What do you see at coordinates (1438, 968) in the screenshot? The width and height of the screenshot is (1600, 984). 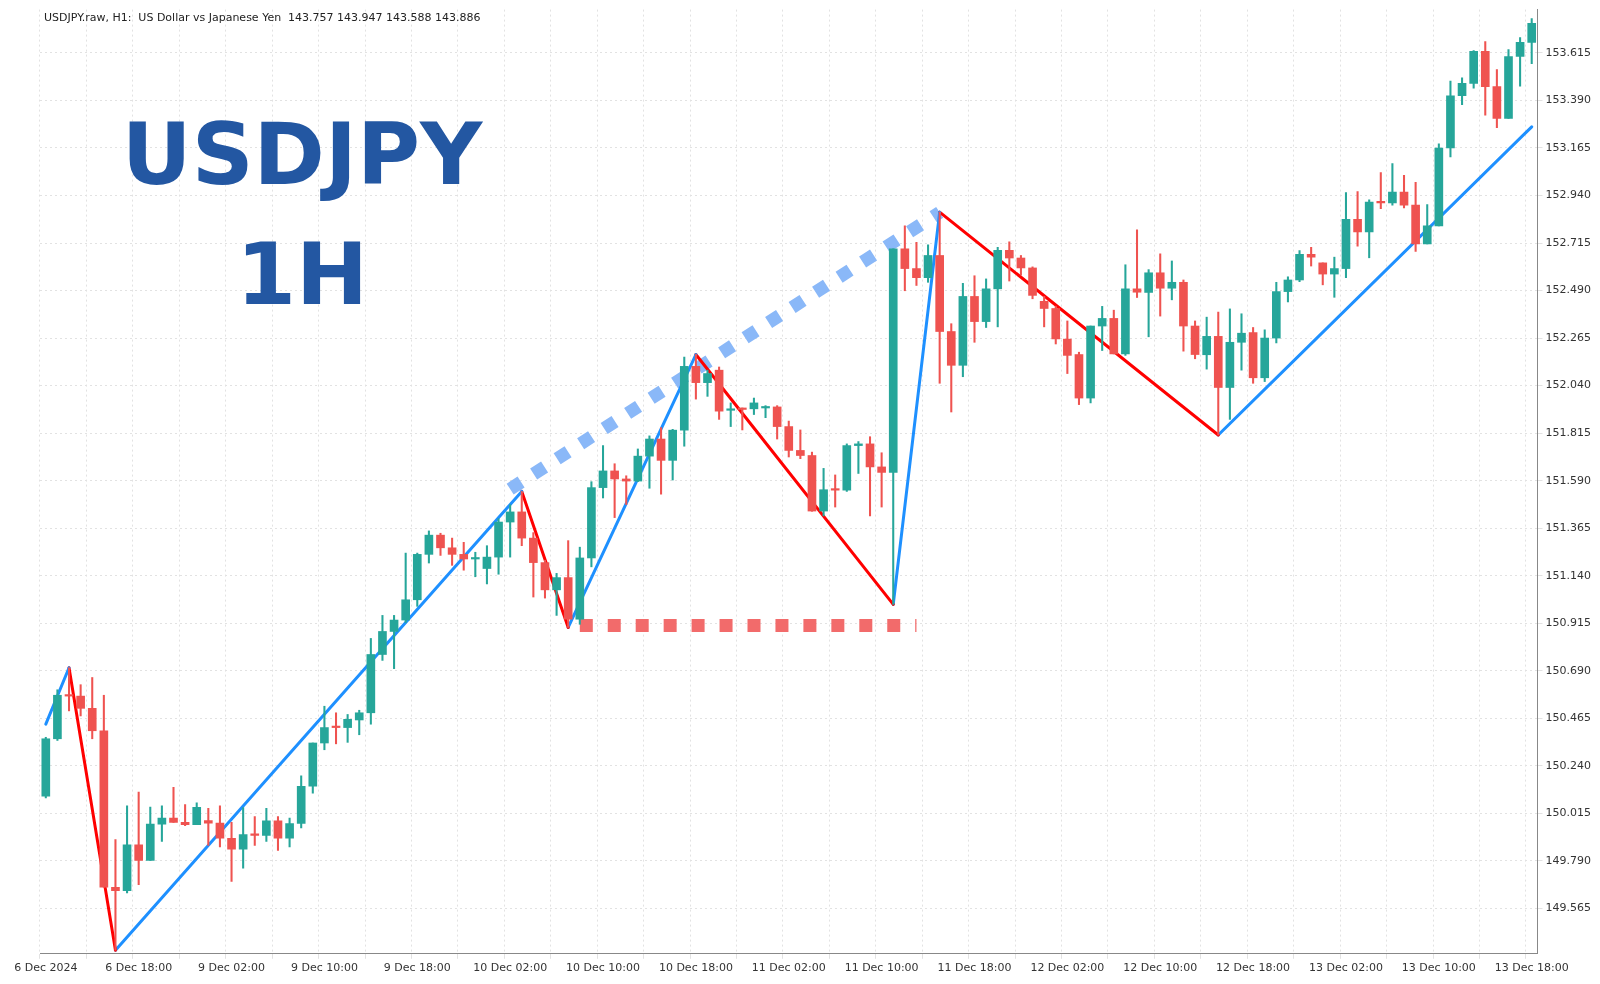 I see `x-tick-label: 13 Dec 10:00` at bounding box center [1438, 968].